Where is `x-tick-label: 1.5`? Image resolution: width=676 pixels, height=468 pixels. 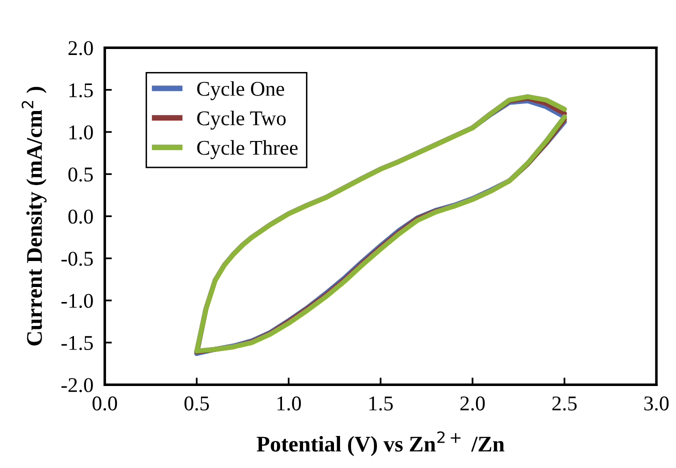 x-tick-label: 1.5 is located at coordinates (381, 403).